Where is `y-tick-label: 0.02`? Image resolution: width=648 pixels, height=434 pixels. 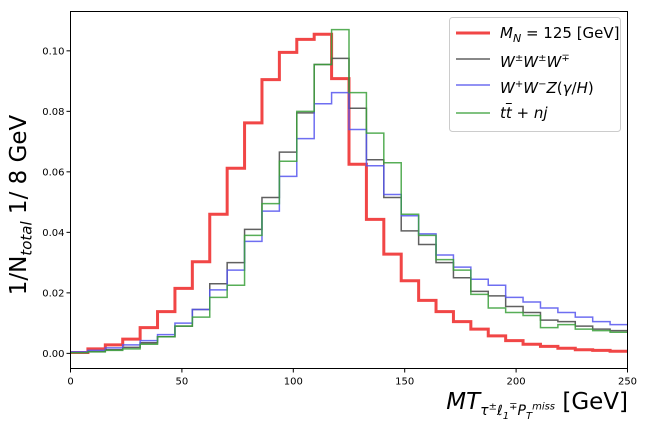
y-tick-label: 0.02 is located at coordinates (53, 293).